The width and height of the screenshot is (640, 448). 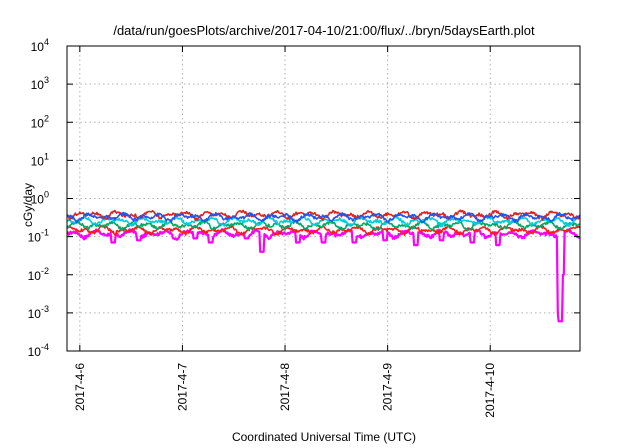 What do you see at coordinates (40, 45) in the screenshot?
I see `y-tick-label: 10⁴` at bounding box center [40, 45].